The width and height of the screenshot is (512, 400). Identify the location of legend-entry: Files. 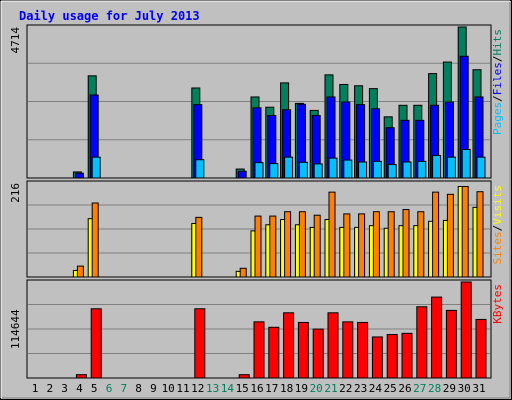
(497, 78).